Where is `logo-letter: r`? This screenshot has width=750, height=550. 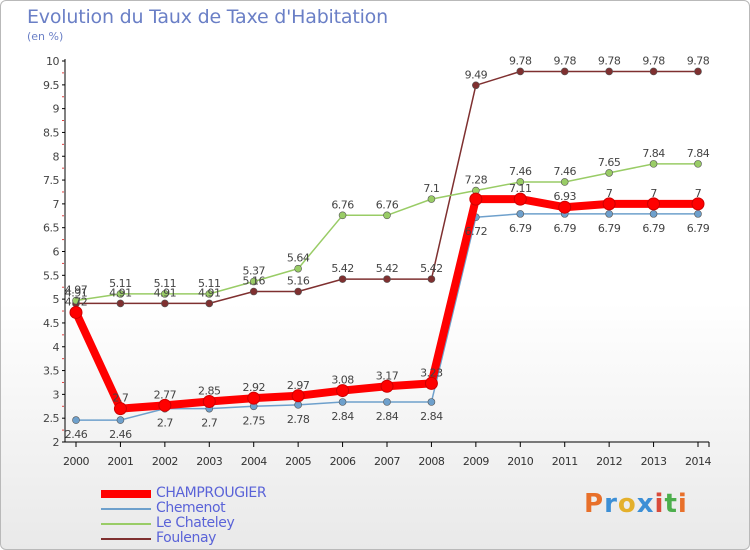 logo-letter: r is located at coordinates (611, 504).